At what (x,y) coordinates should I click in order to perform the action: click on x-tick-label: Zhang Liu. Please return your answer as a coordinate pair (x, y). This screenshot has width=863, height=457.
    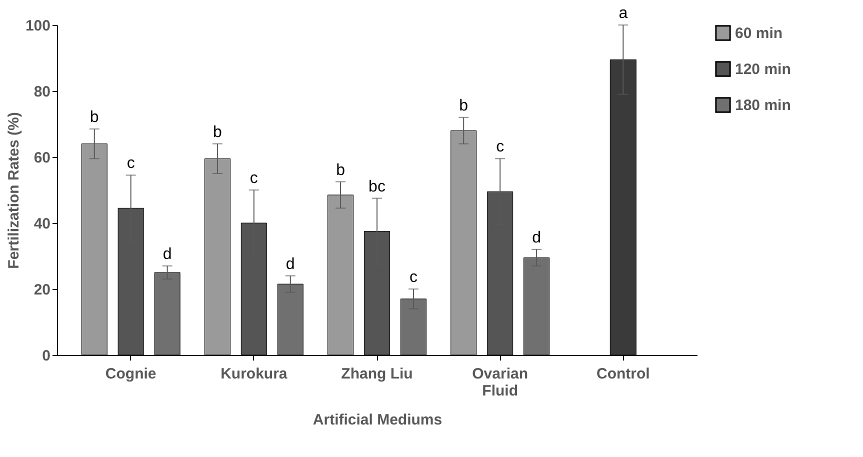
    Looking at the image, I should click on (377, 374).